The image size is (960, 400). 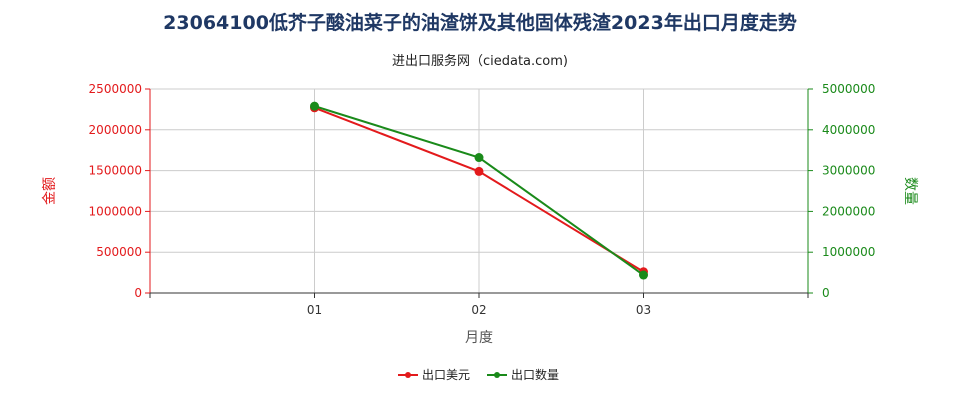 I want to click on right-tick-label: 0, so click(x=826, y=293).